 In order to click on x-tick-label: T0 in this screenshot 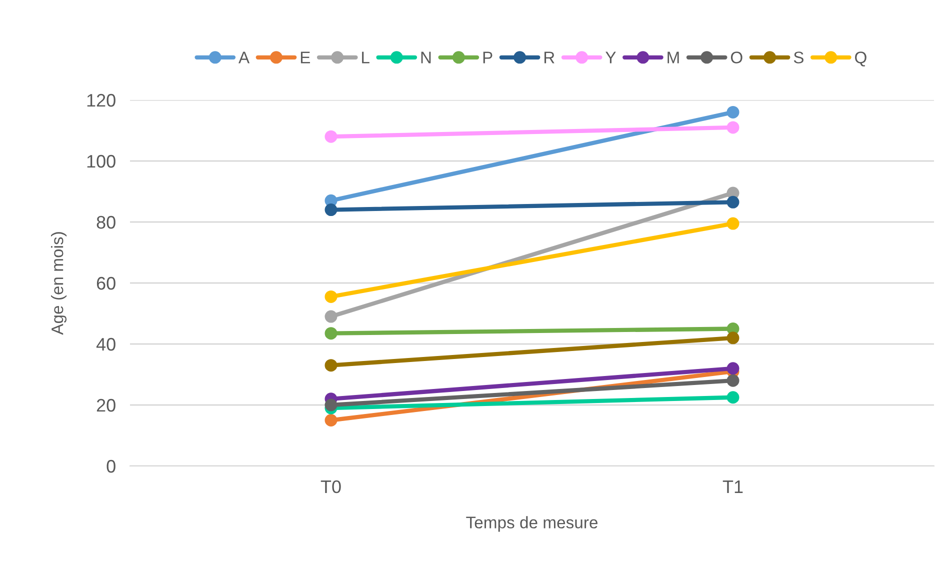, I will do `click(330, 487)`.